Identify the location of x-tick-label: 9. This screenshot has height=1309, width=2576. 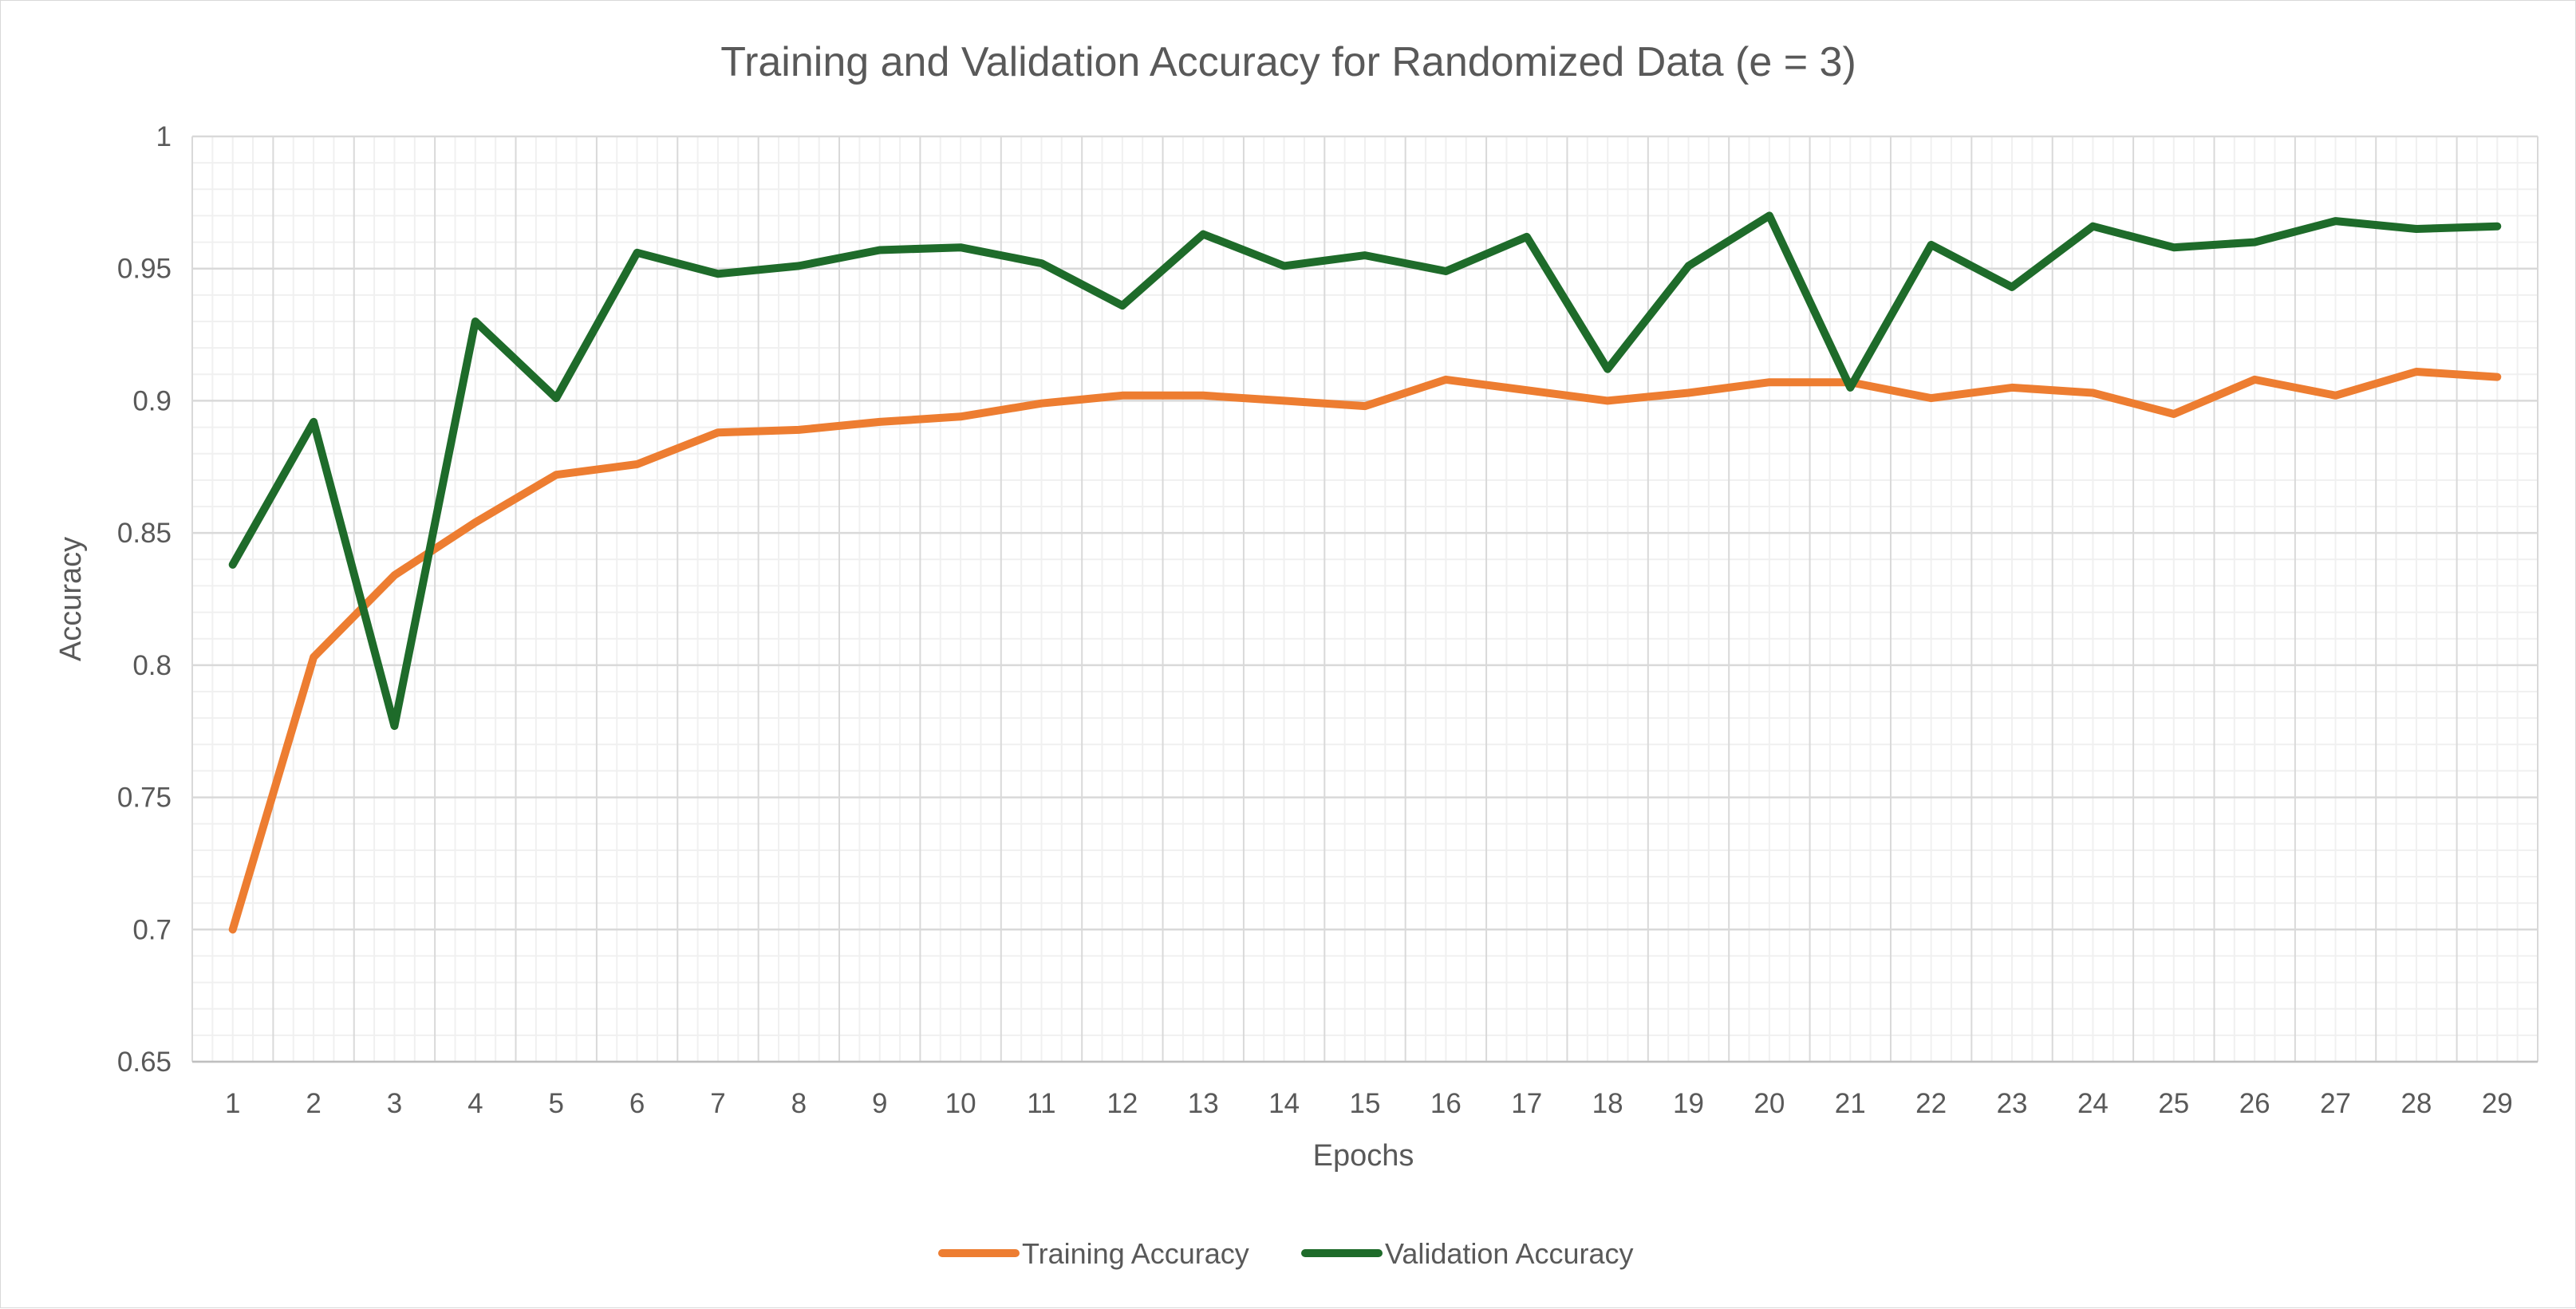
(879, 1103).